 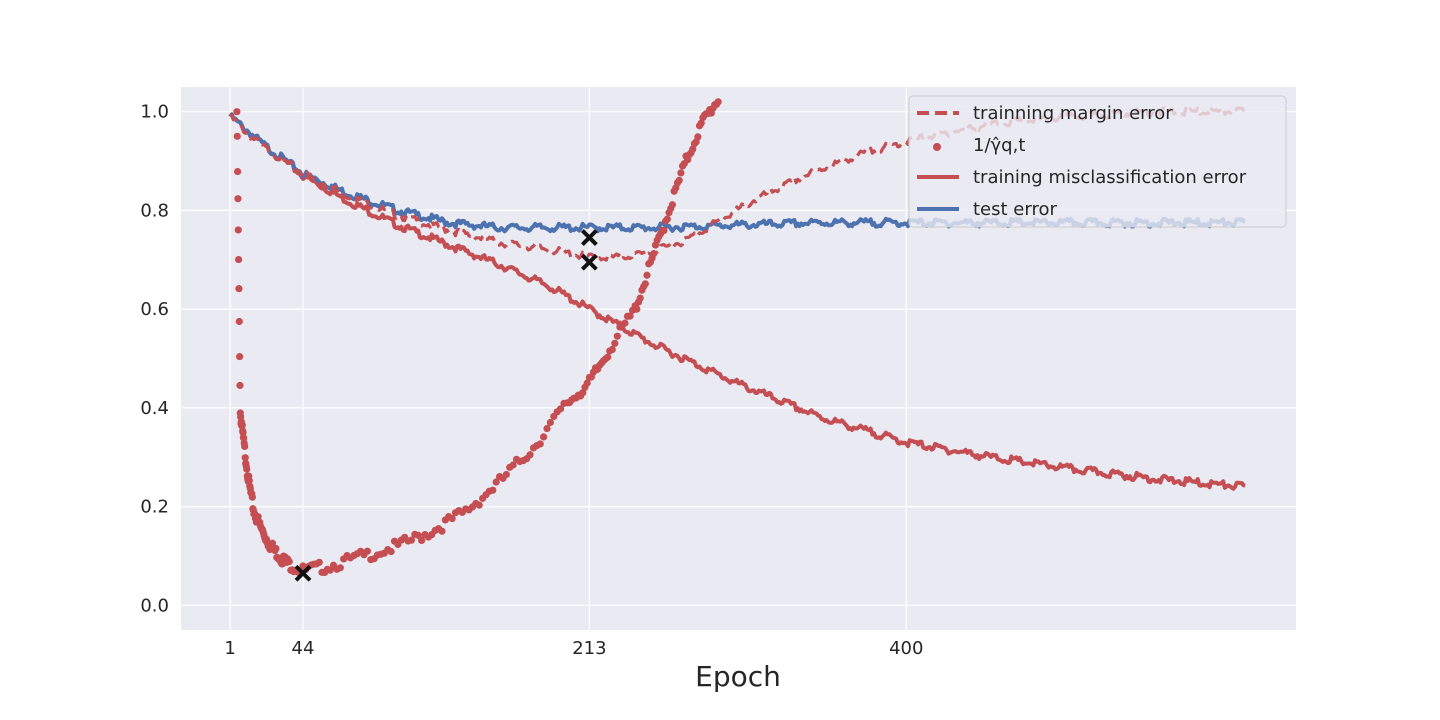 What do you see at coordinates (446, 405) in the screenshot?
I see `marker-layer` at bounding box center [446, 405].